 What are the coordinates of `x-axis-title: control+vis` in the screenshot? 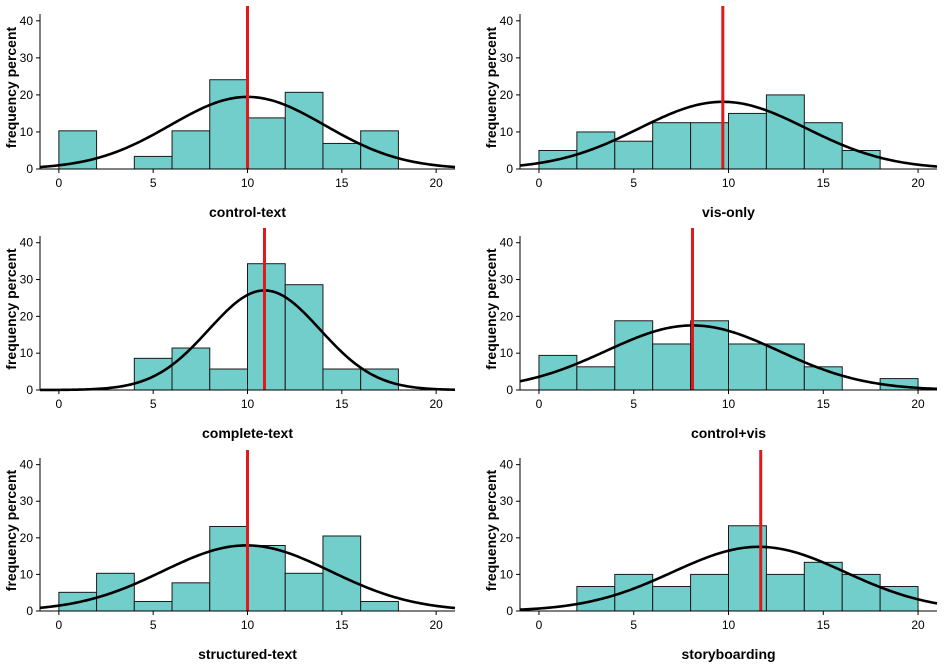 It's located at (728, 433).